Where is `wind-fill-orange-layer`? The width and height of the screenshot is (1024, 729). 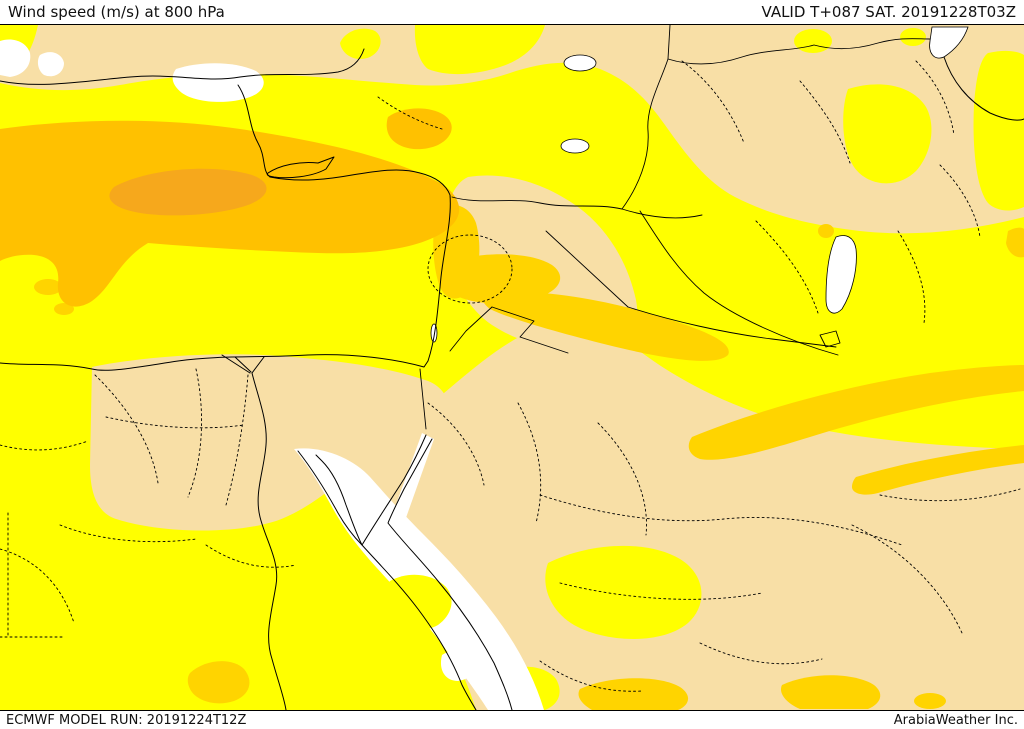
wind-fill-orange-layer is located at coordinates (230, 207).